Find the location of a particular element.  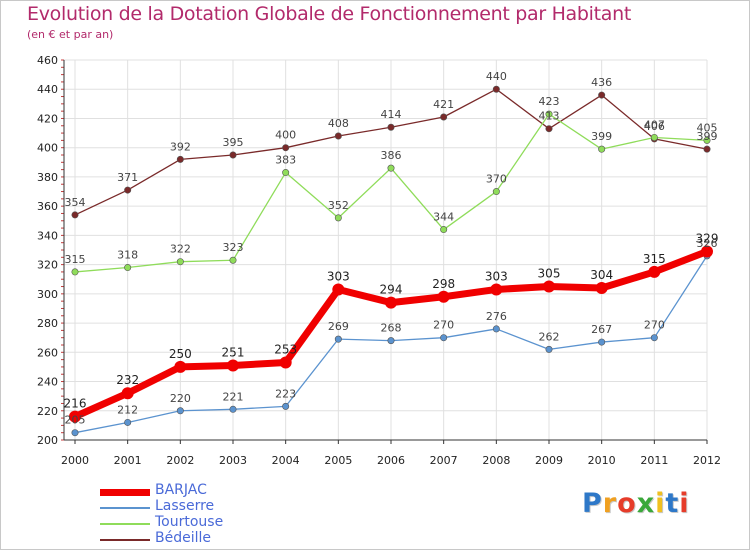

legend-label-tourtouse: Tourtouse is located at coordinates (189, 522).